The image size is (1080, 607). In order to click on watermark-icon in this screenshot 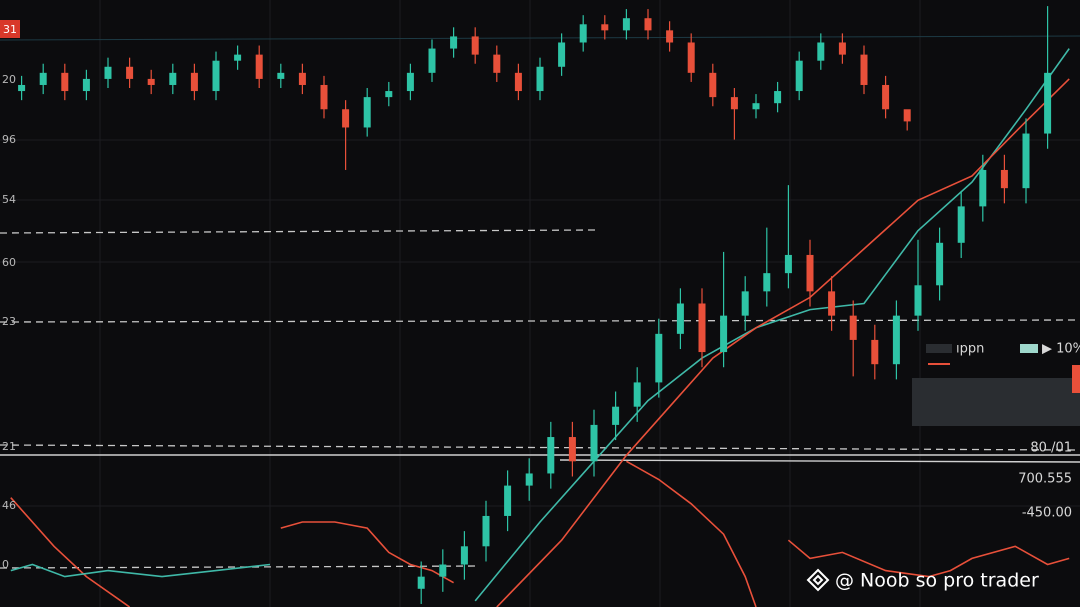, I will do `click(818, 580)`.